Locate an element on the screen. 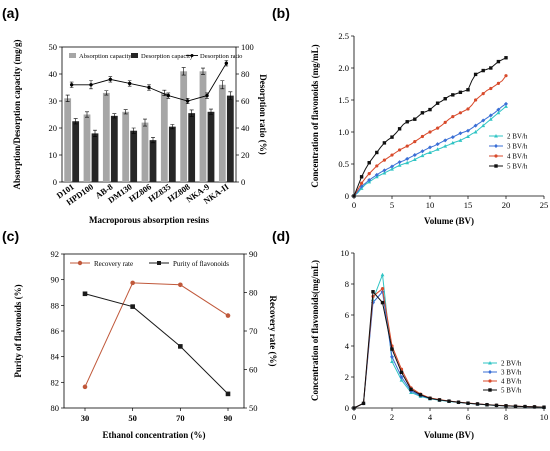 This screenshot has height=451, width=550. c-legend-marker-purity is located at coordinates (159, 263).